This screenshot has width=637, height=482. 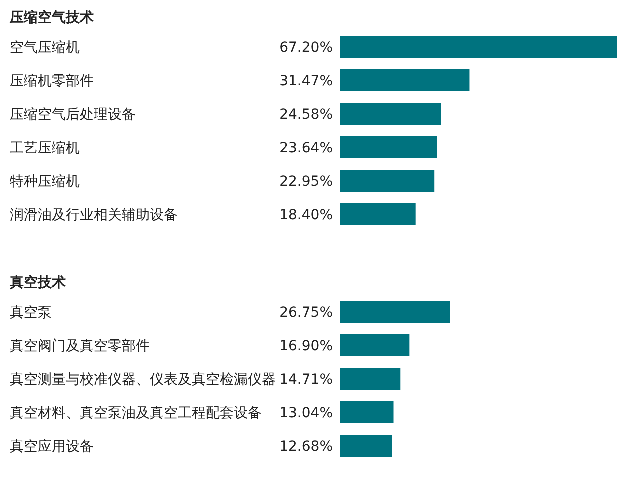 What do you see at coordinates (306, 48) in the screenshot?
I see `data-label: 67.20%` at bounding box center [306, 48].